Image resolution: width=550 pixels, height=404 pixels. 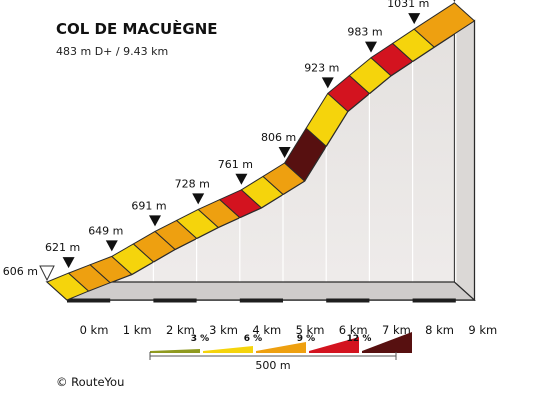 What do you see at coordinates (408, 5) in the screenshot?
I see `elevation-label: 1031 m` at bounding box center [408, 5].